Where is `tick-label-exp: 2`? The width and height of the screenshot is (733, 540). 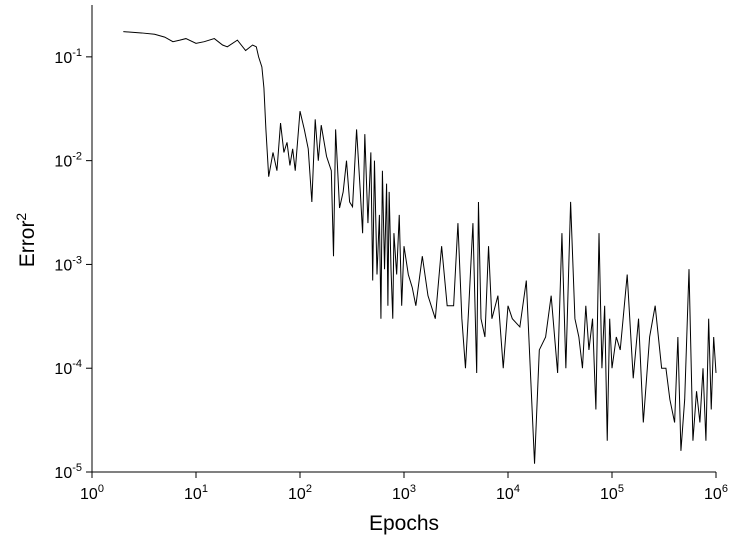
tick-label-exp: 2 is located at coordinates (309, 489).